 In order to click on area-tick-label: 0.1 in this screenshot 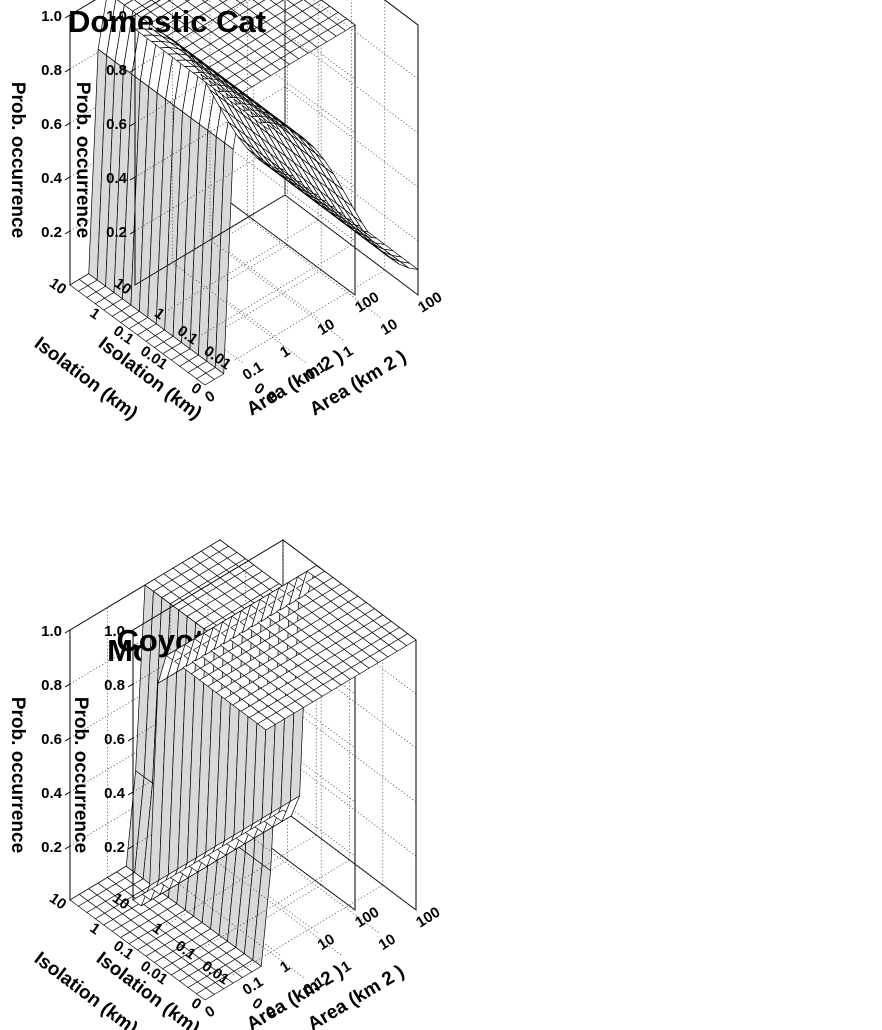, I will do `click(253, 985)`.